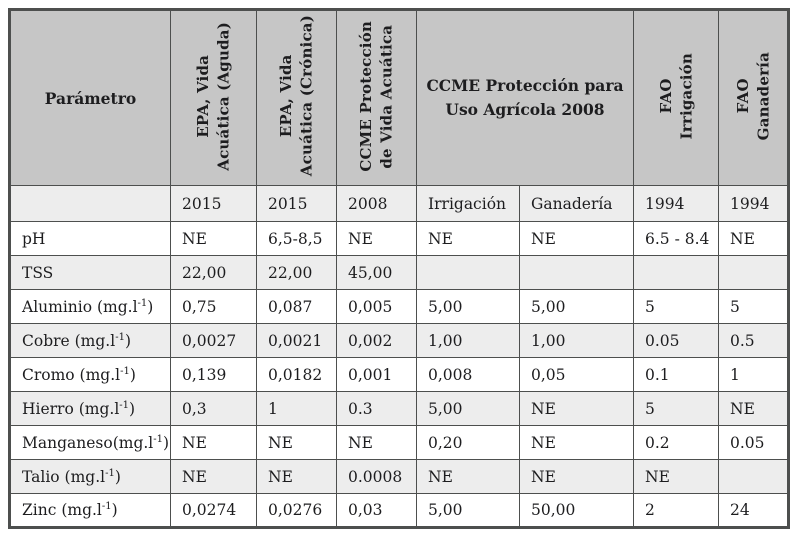 The height and width of the screenshot is (552, 795). What do you see at coordinates (576, 510) in the screenshot?
I see `value-cell: 50,00` at bounding box center [576, 510].